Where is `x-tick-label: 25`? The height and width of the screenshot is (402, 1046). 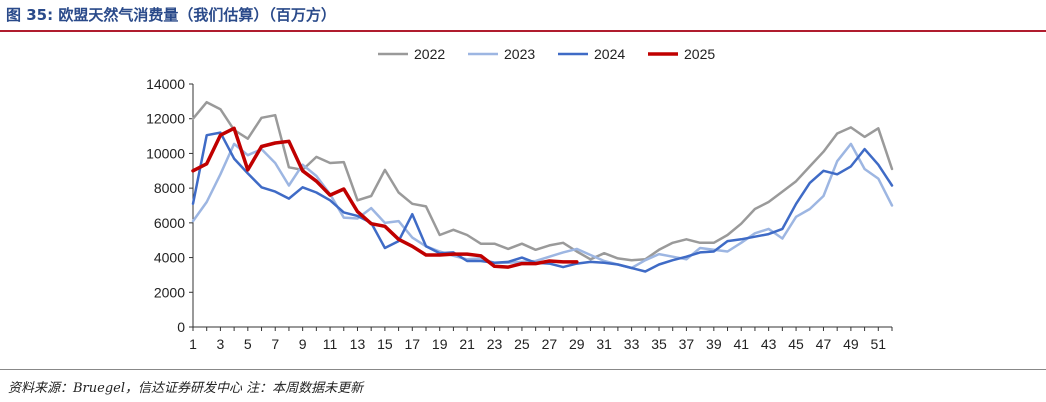 x-tick-label: 25 is located at coordinates (522, 344).